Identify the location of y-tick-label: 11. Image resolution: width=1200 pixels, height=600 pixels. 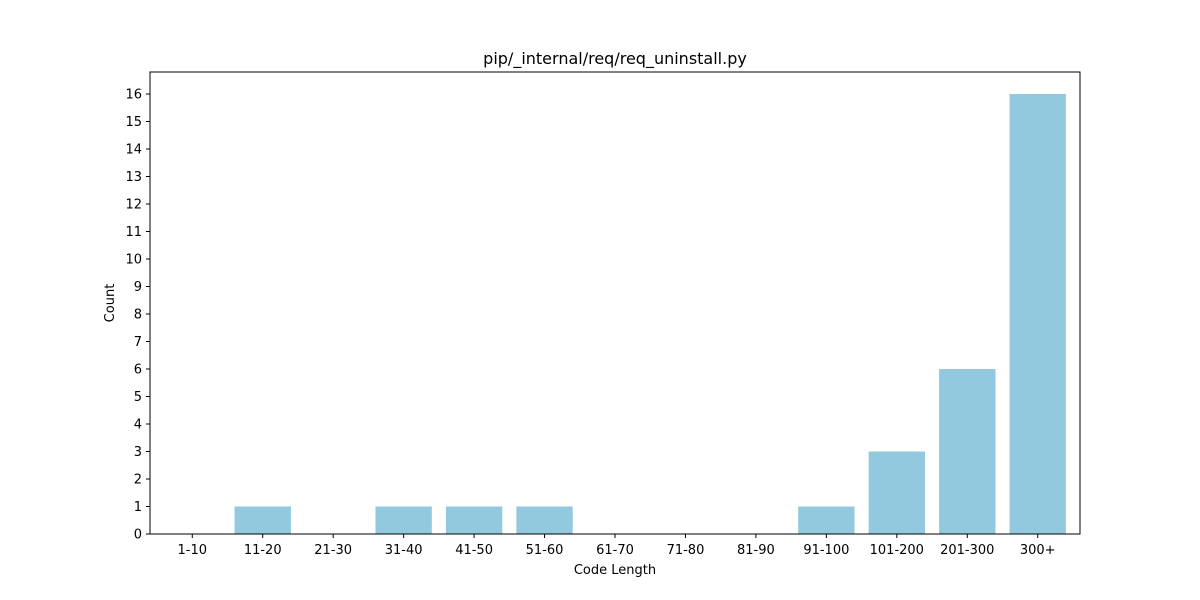
(133, 232).